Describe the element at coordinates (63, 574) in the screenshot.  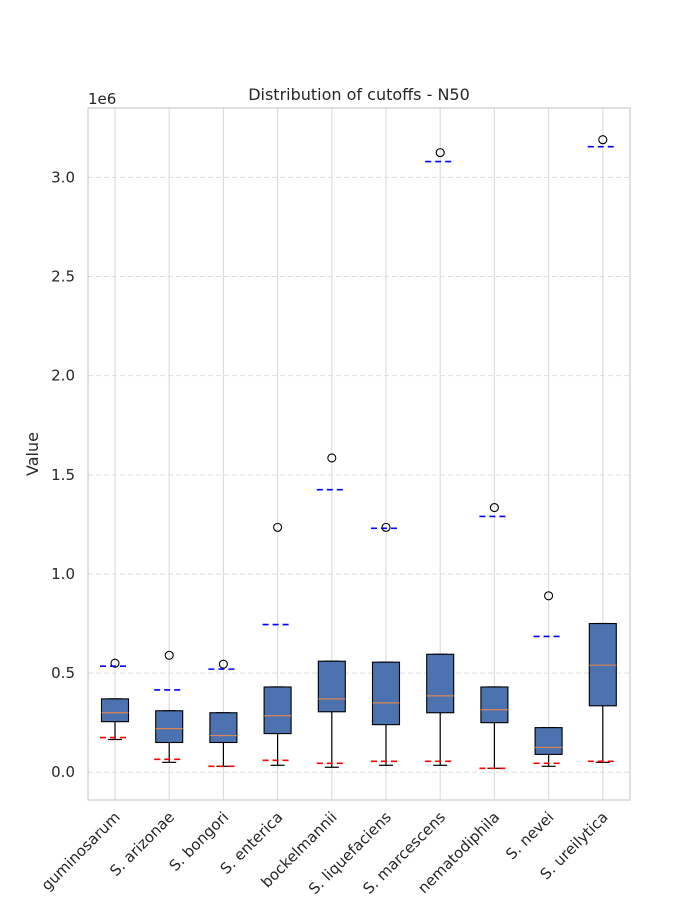
I see `y-tick-label: 1.0` at that location.